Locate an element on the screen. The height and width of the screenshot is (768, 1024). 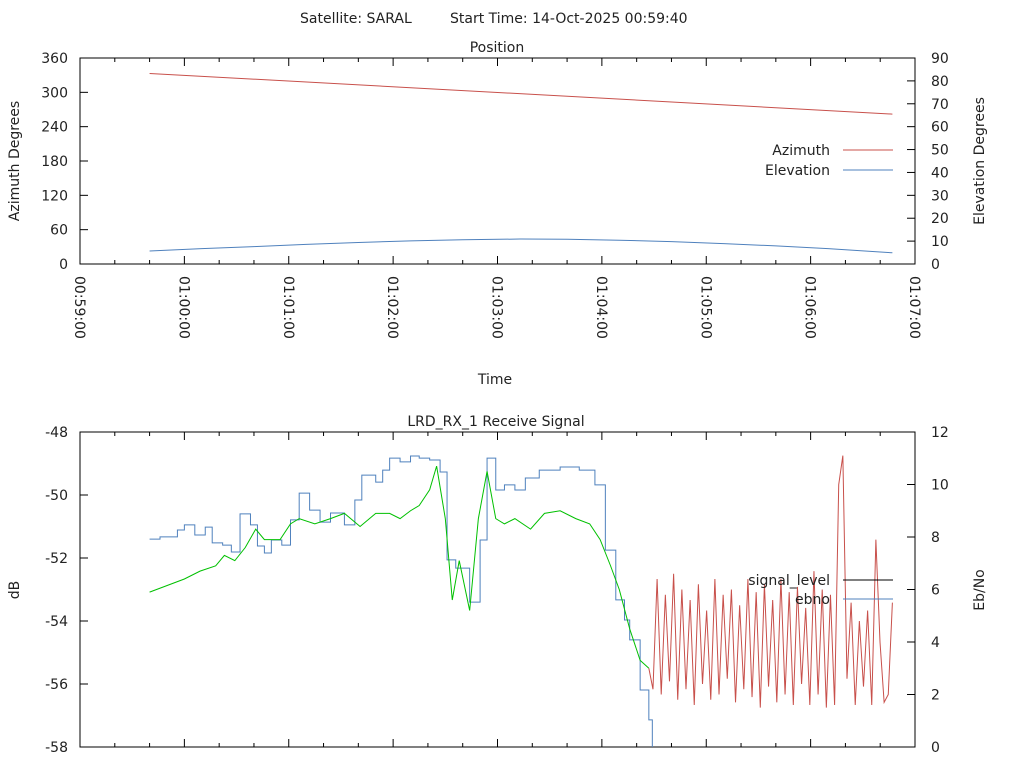
y-tick-label: 120 is located at coordinates (54, 196).